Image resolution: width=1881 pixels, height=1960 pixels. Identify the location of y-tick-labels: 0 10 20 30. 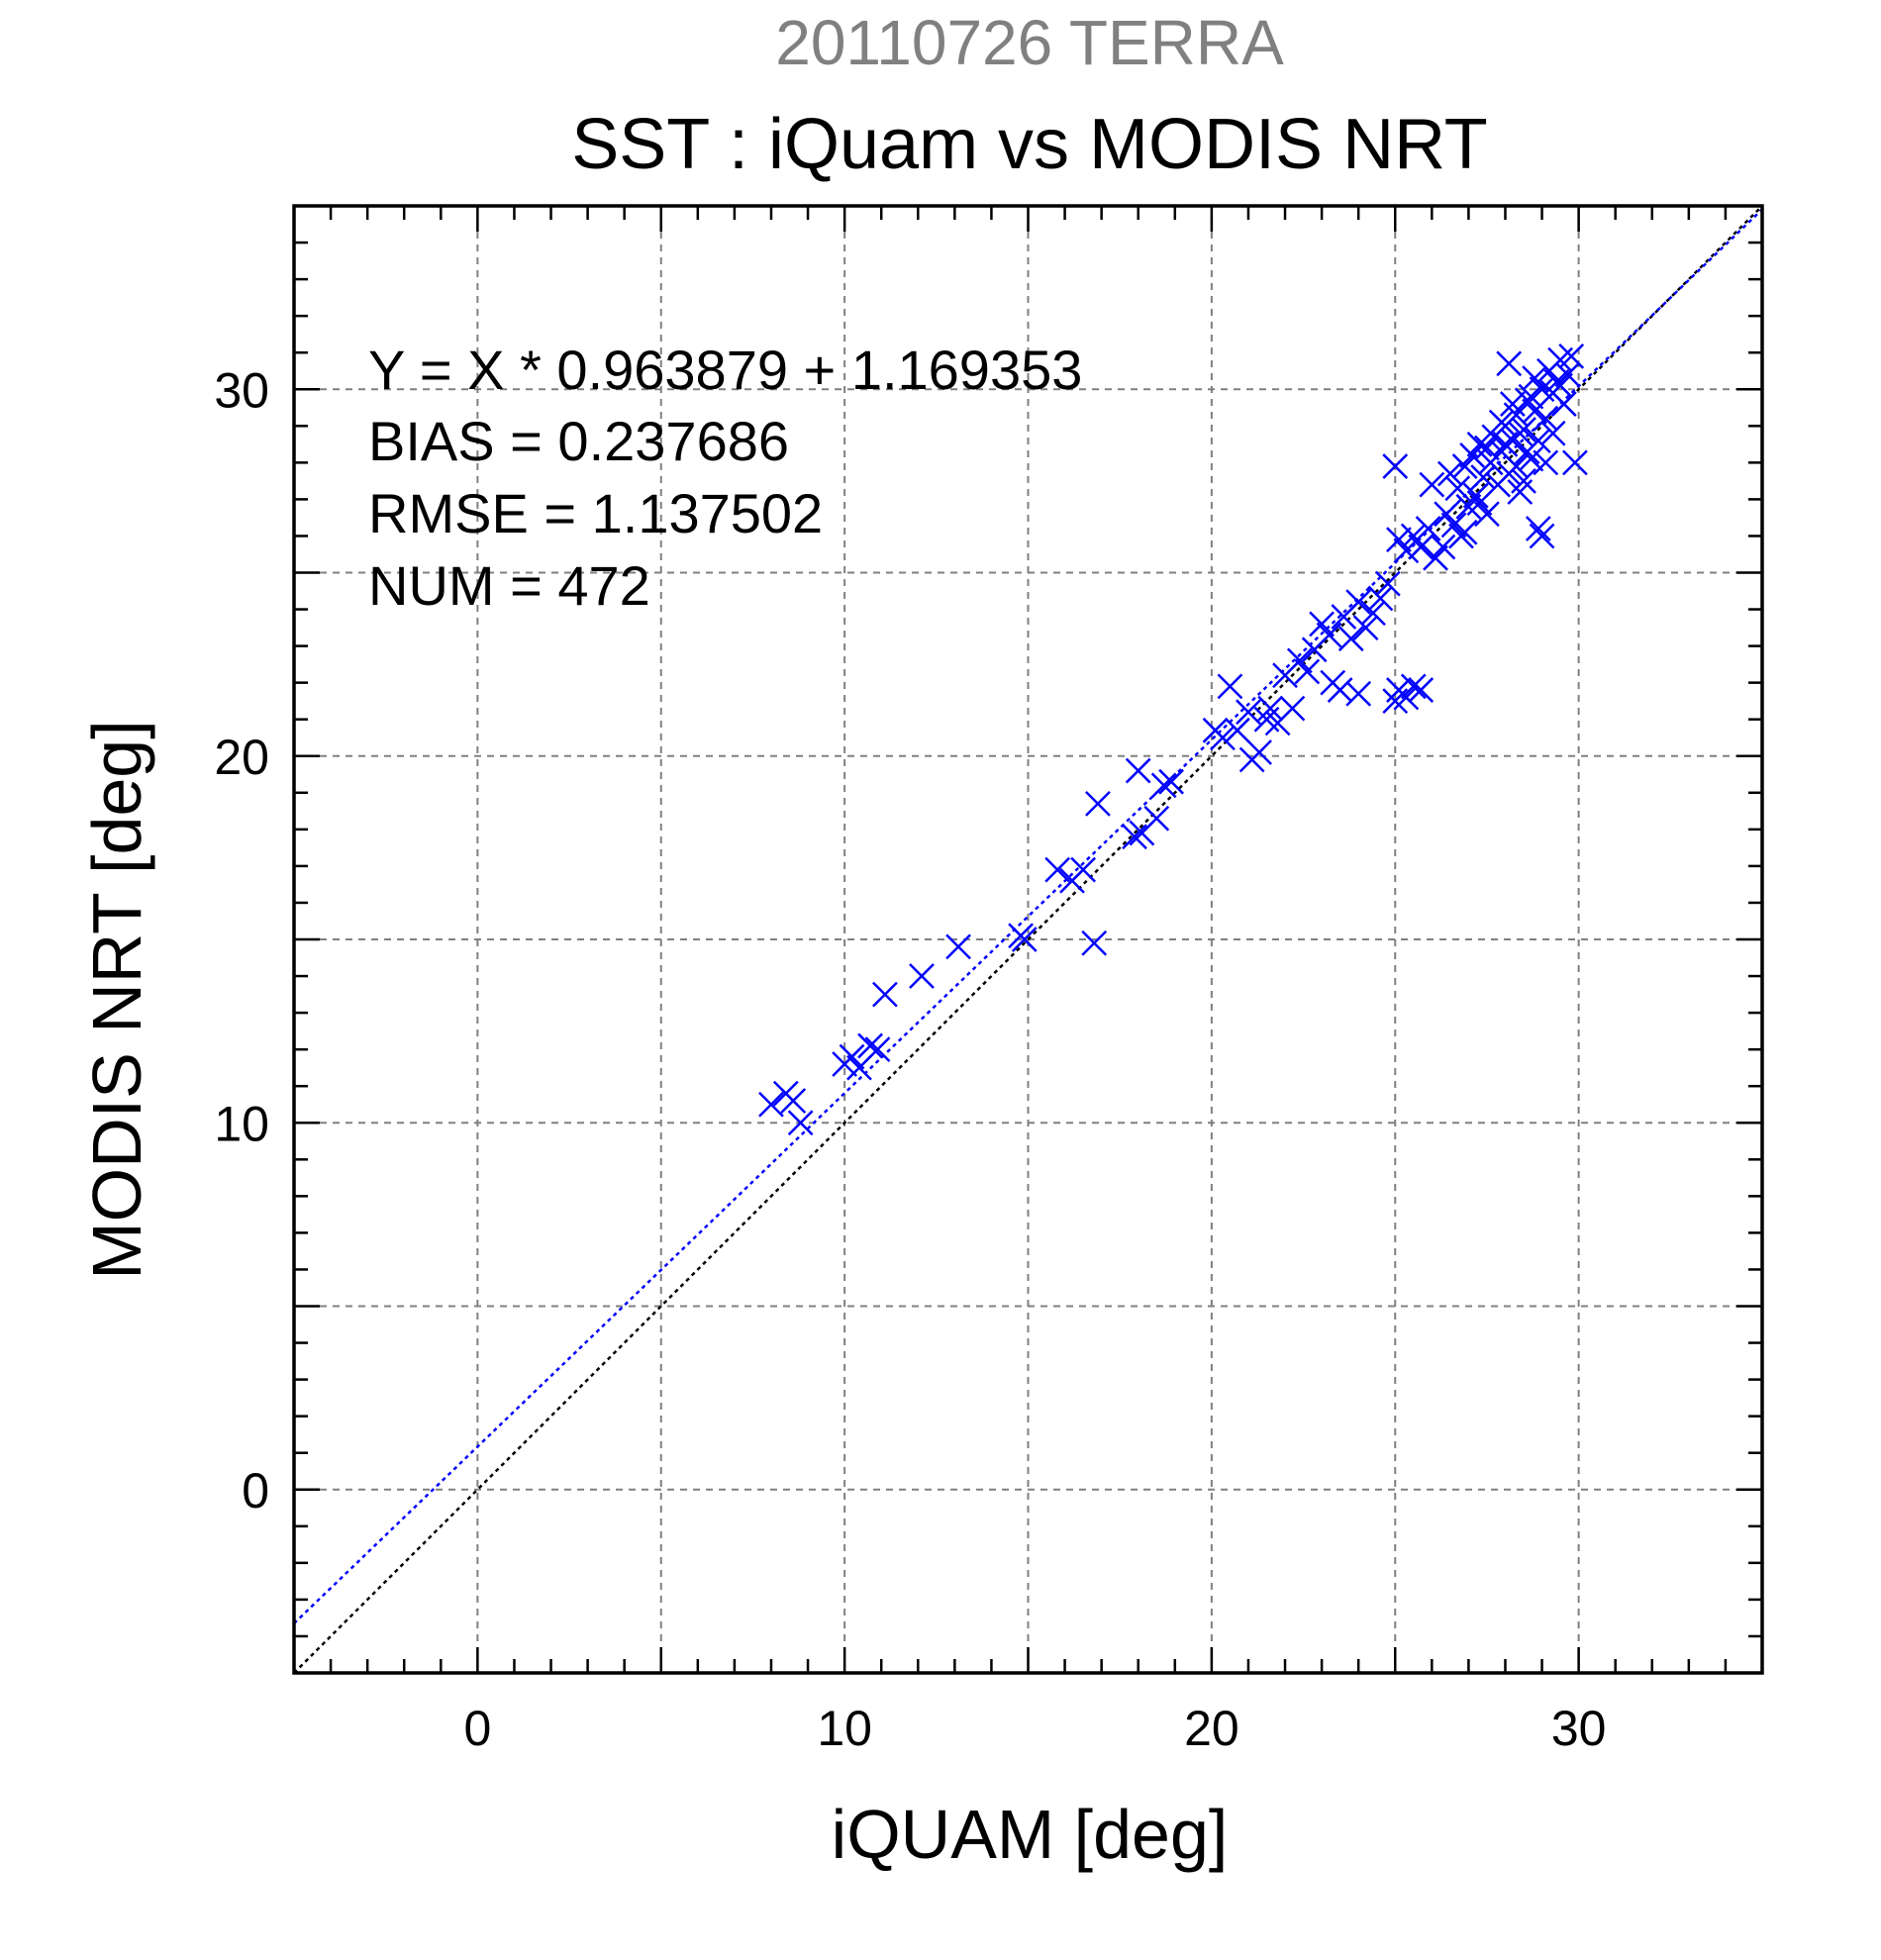
(242, 940).